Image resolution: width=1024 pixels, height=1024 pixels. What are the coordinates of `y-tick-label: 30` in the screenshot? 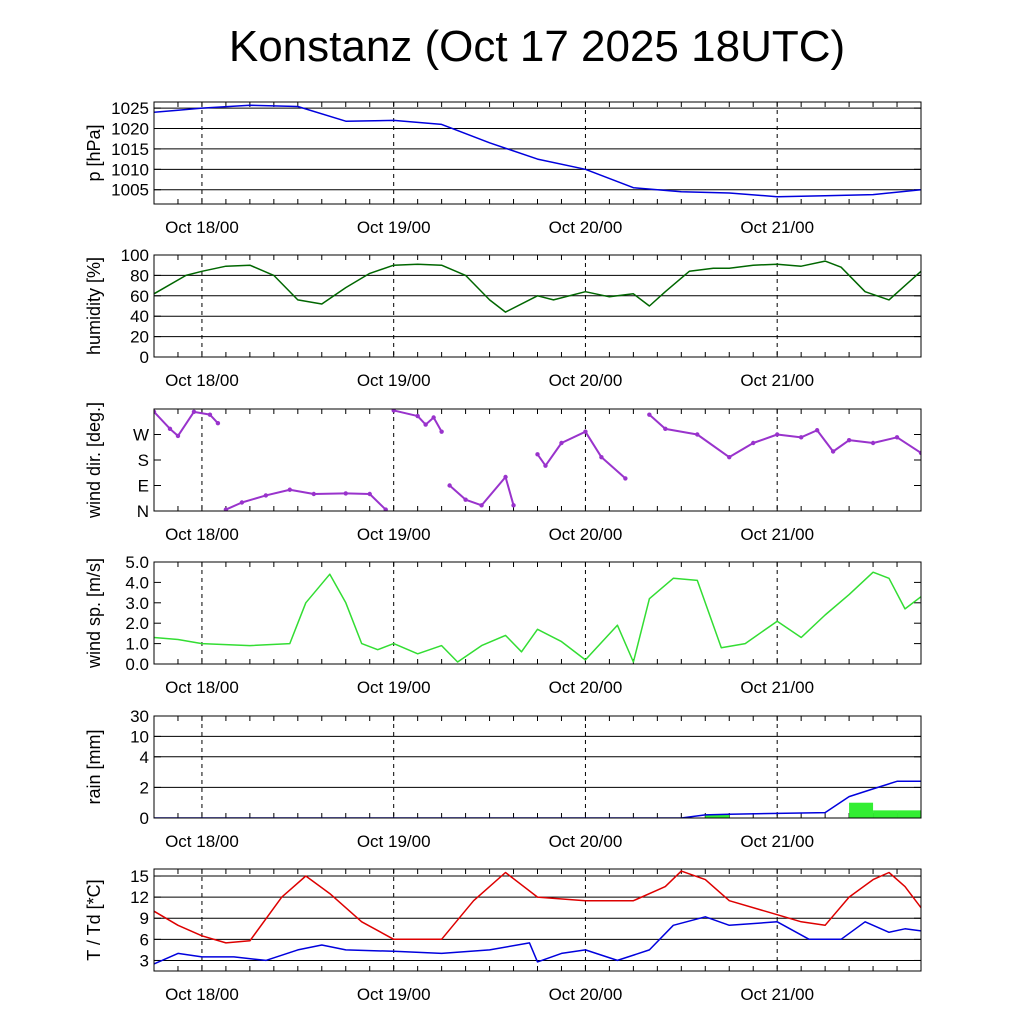 It's located at (139, 716).